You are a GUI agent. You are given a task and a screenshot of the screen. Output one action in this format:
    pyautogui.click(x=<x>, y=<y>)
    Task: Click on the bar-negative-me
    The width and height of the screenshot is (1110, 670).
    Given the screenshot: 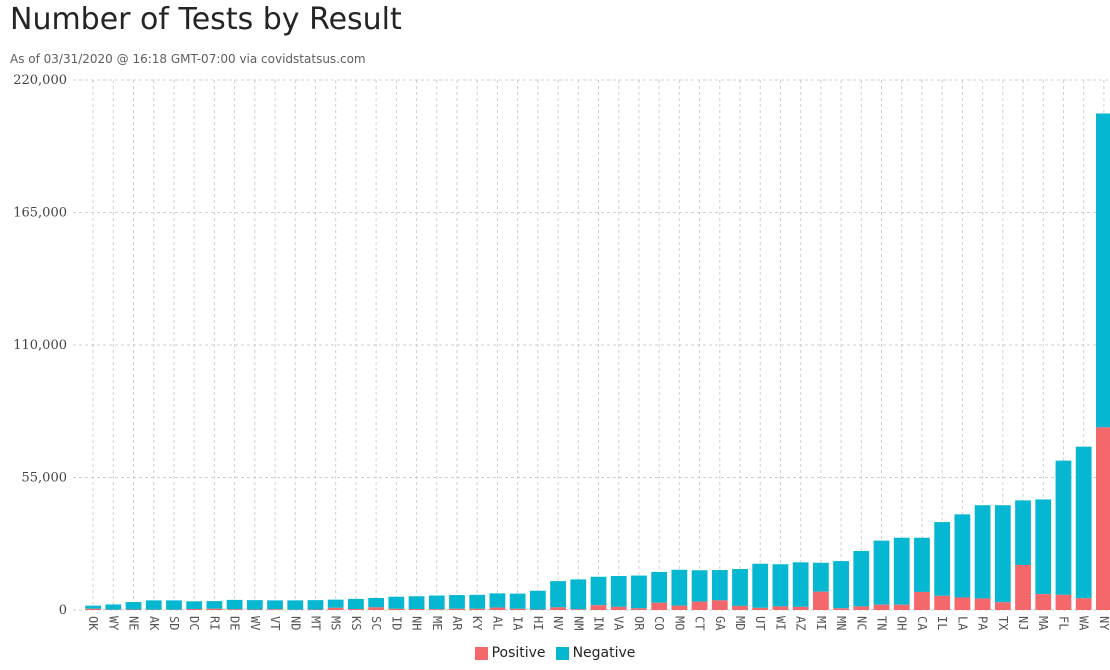 What is the action you would take?
    pyautogui.click(x=436, y=602)
    